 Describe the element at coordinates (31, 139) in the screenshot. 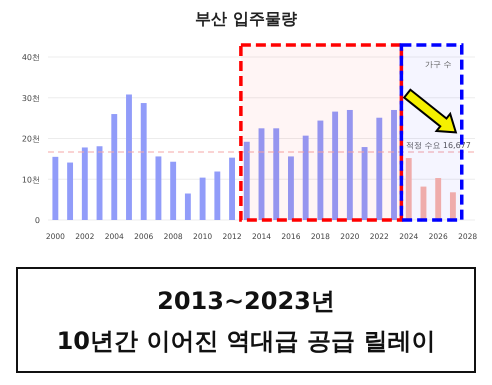

I see `y-tick-label: 20천` at that location.